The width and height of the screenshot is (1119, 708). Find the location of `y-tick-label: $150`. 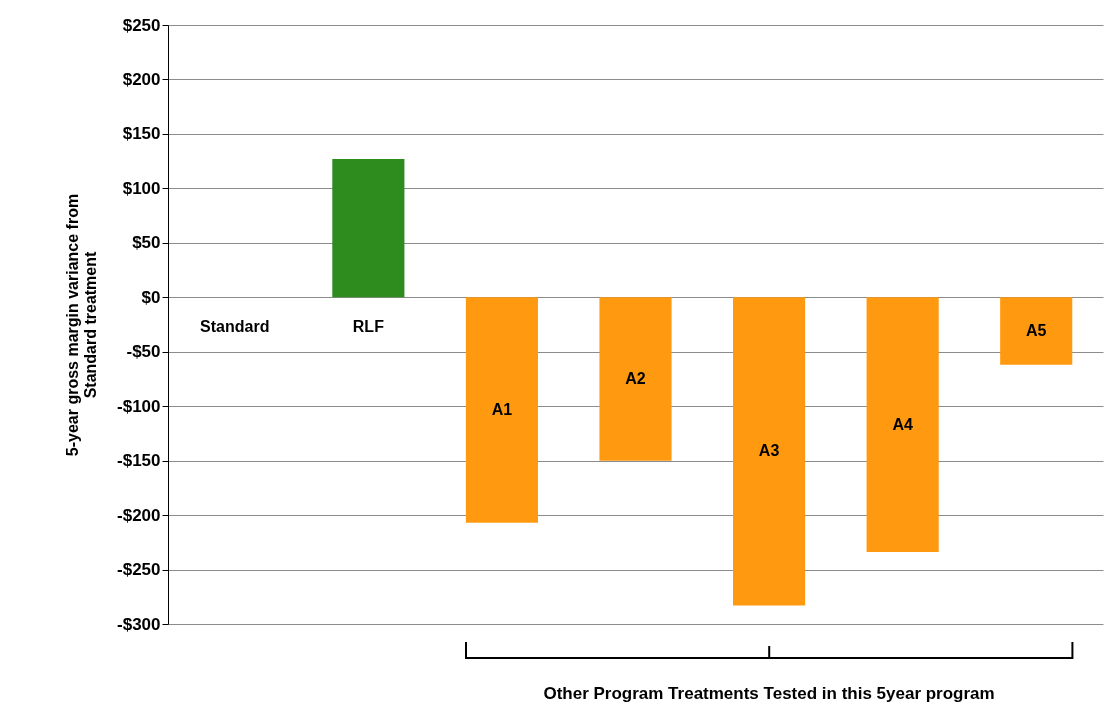

y-tick-label: $150 is located at coordinates (141, 134).